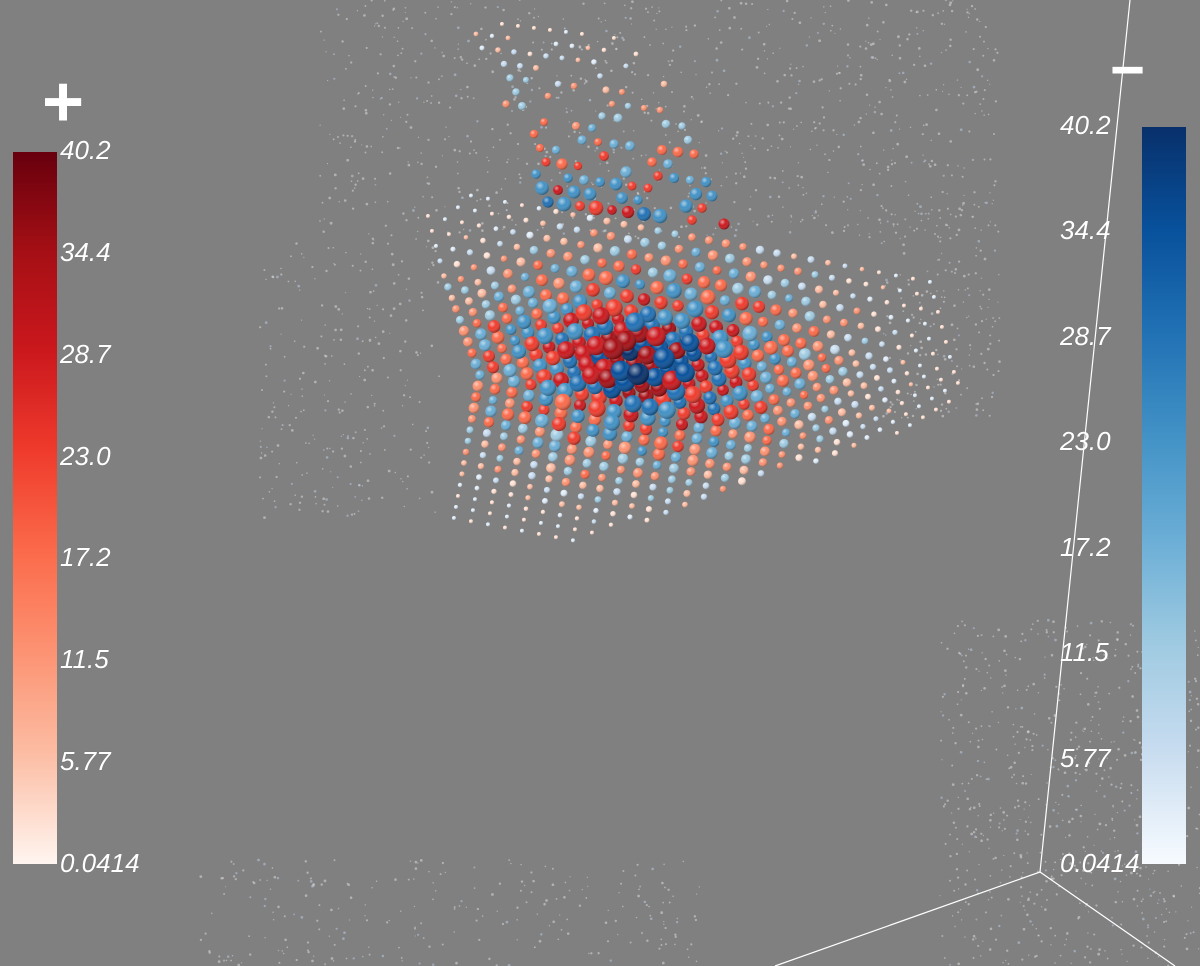  I want to click on colorbar-tick-label: 17.2, so click(85, 557).